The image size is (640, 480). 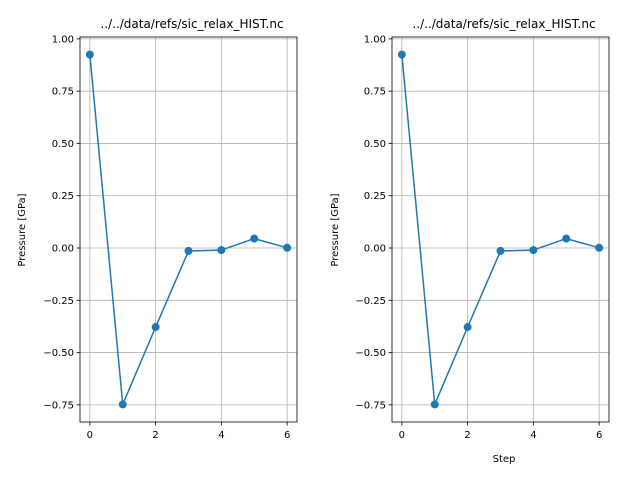 I want to click on subplot-left-y-tick-label: −0.25, so click(x=58, y=301).